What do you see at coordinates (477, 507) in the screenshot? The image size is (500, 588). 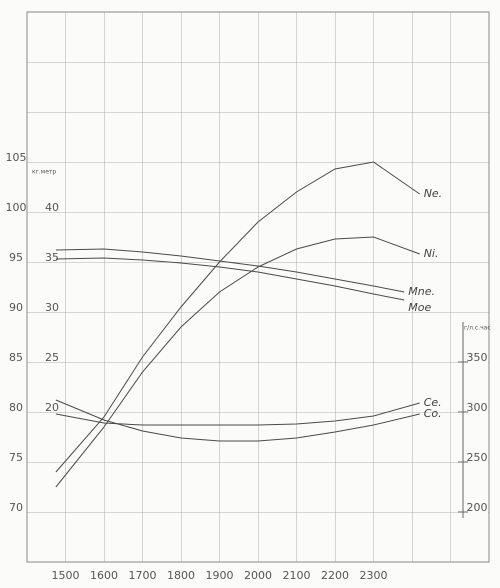 I see `y3-tick-label: 200` at bounding box center [477, 507].